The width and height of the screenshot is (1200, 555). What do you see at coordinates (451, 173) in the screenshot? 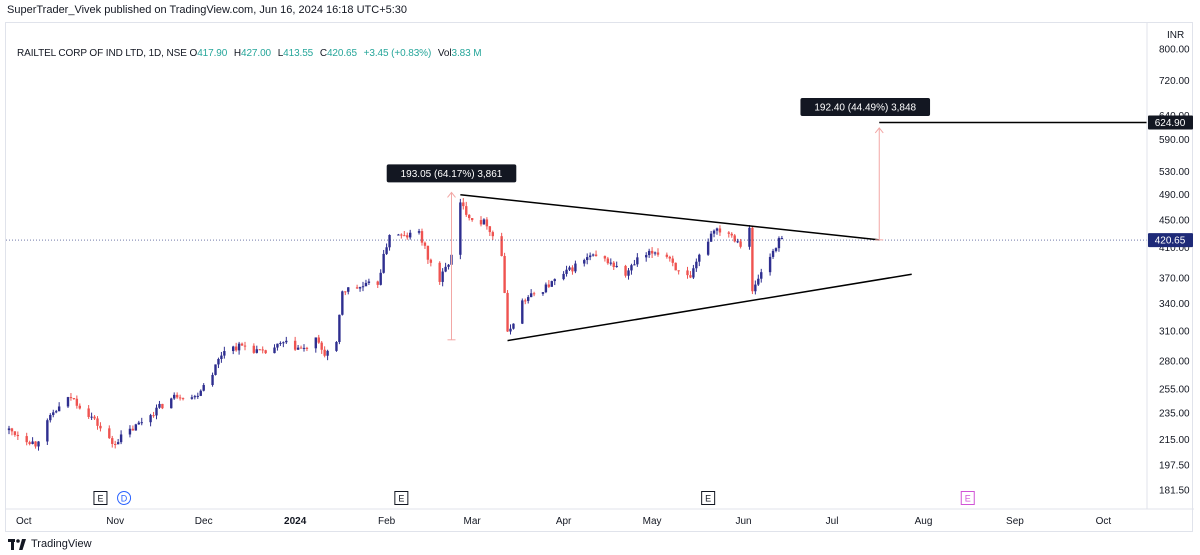
I see `flagpole-measure-label: 193.05 (64.17%) 3,861` at bounding box center [451, 173].